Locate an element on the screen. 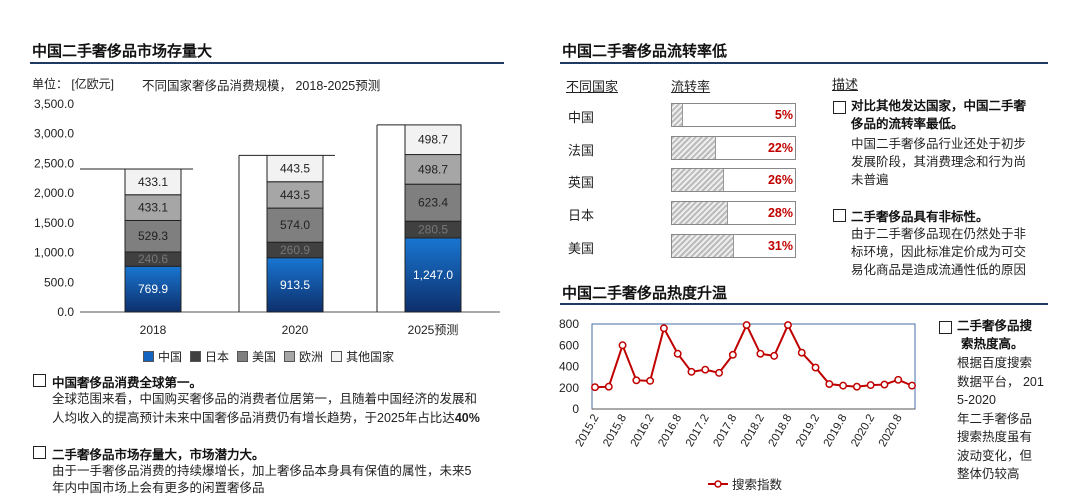 The height and width of the screenshot is (500, 1080). bar-segment-label: 574.0 is located at coordinates (295, 225).